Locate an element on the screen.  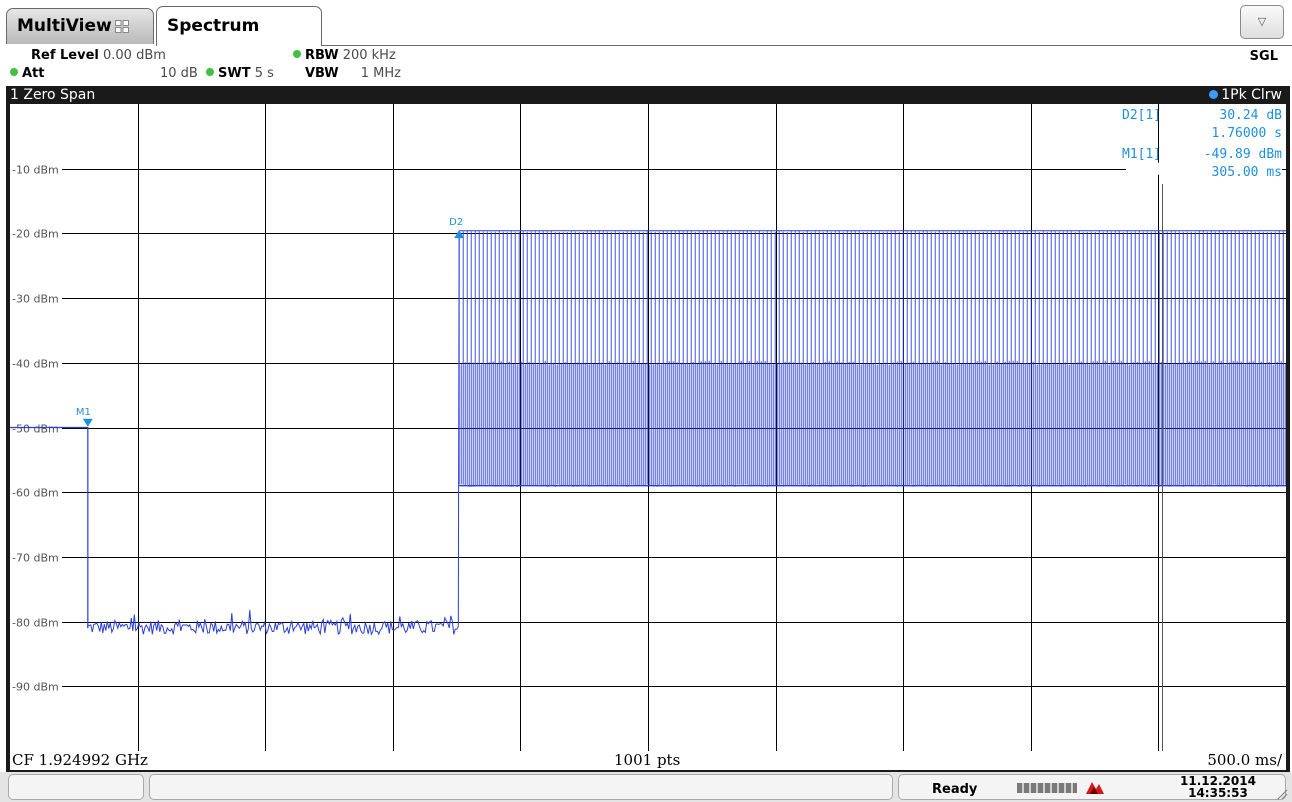
y-tick-label: -20 dBm is located at coordinates (35, 234).